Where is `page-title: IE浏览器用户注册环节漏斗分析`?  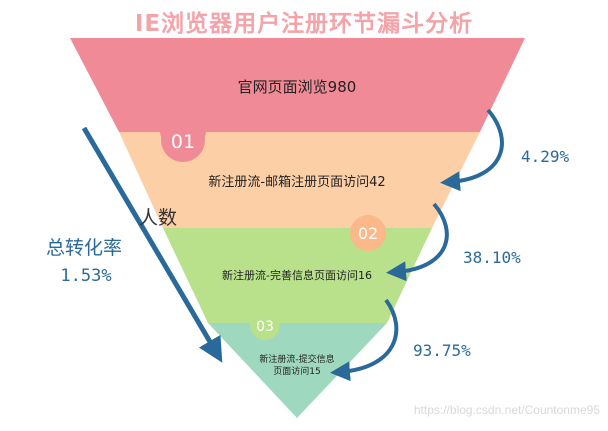 page-title: IE浏览器用户注册环节漏斗分析 is located at coordinates (304, 24).